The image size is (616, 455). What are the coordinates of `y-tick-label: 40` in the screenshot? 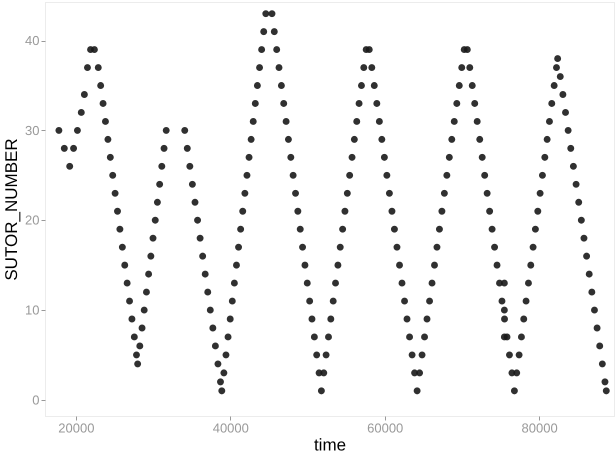 It's located at (32, 40).